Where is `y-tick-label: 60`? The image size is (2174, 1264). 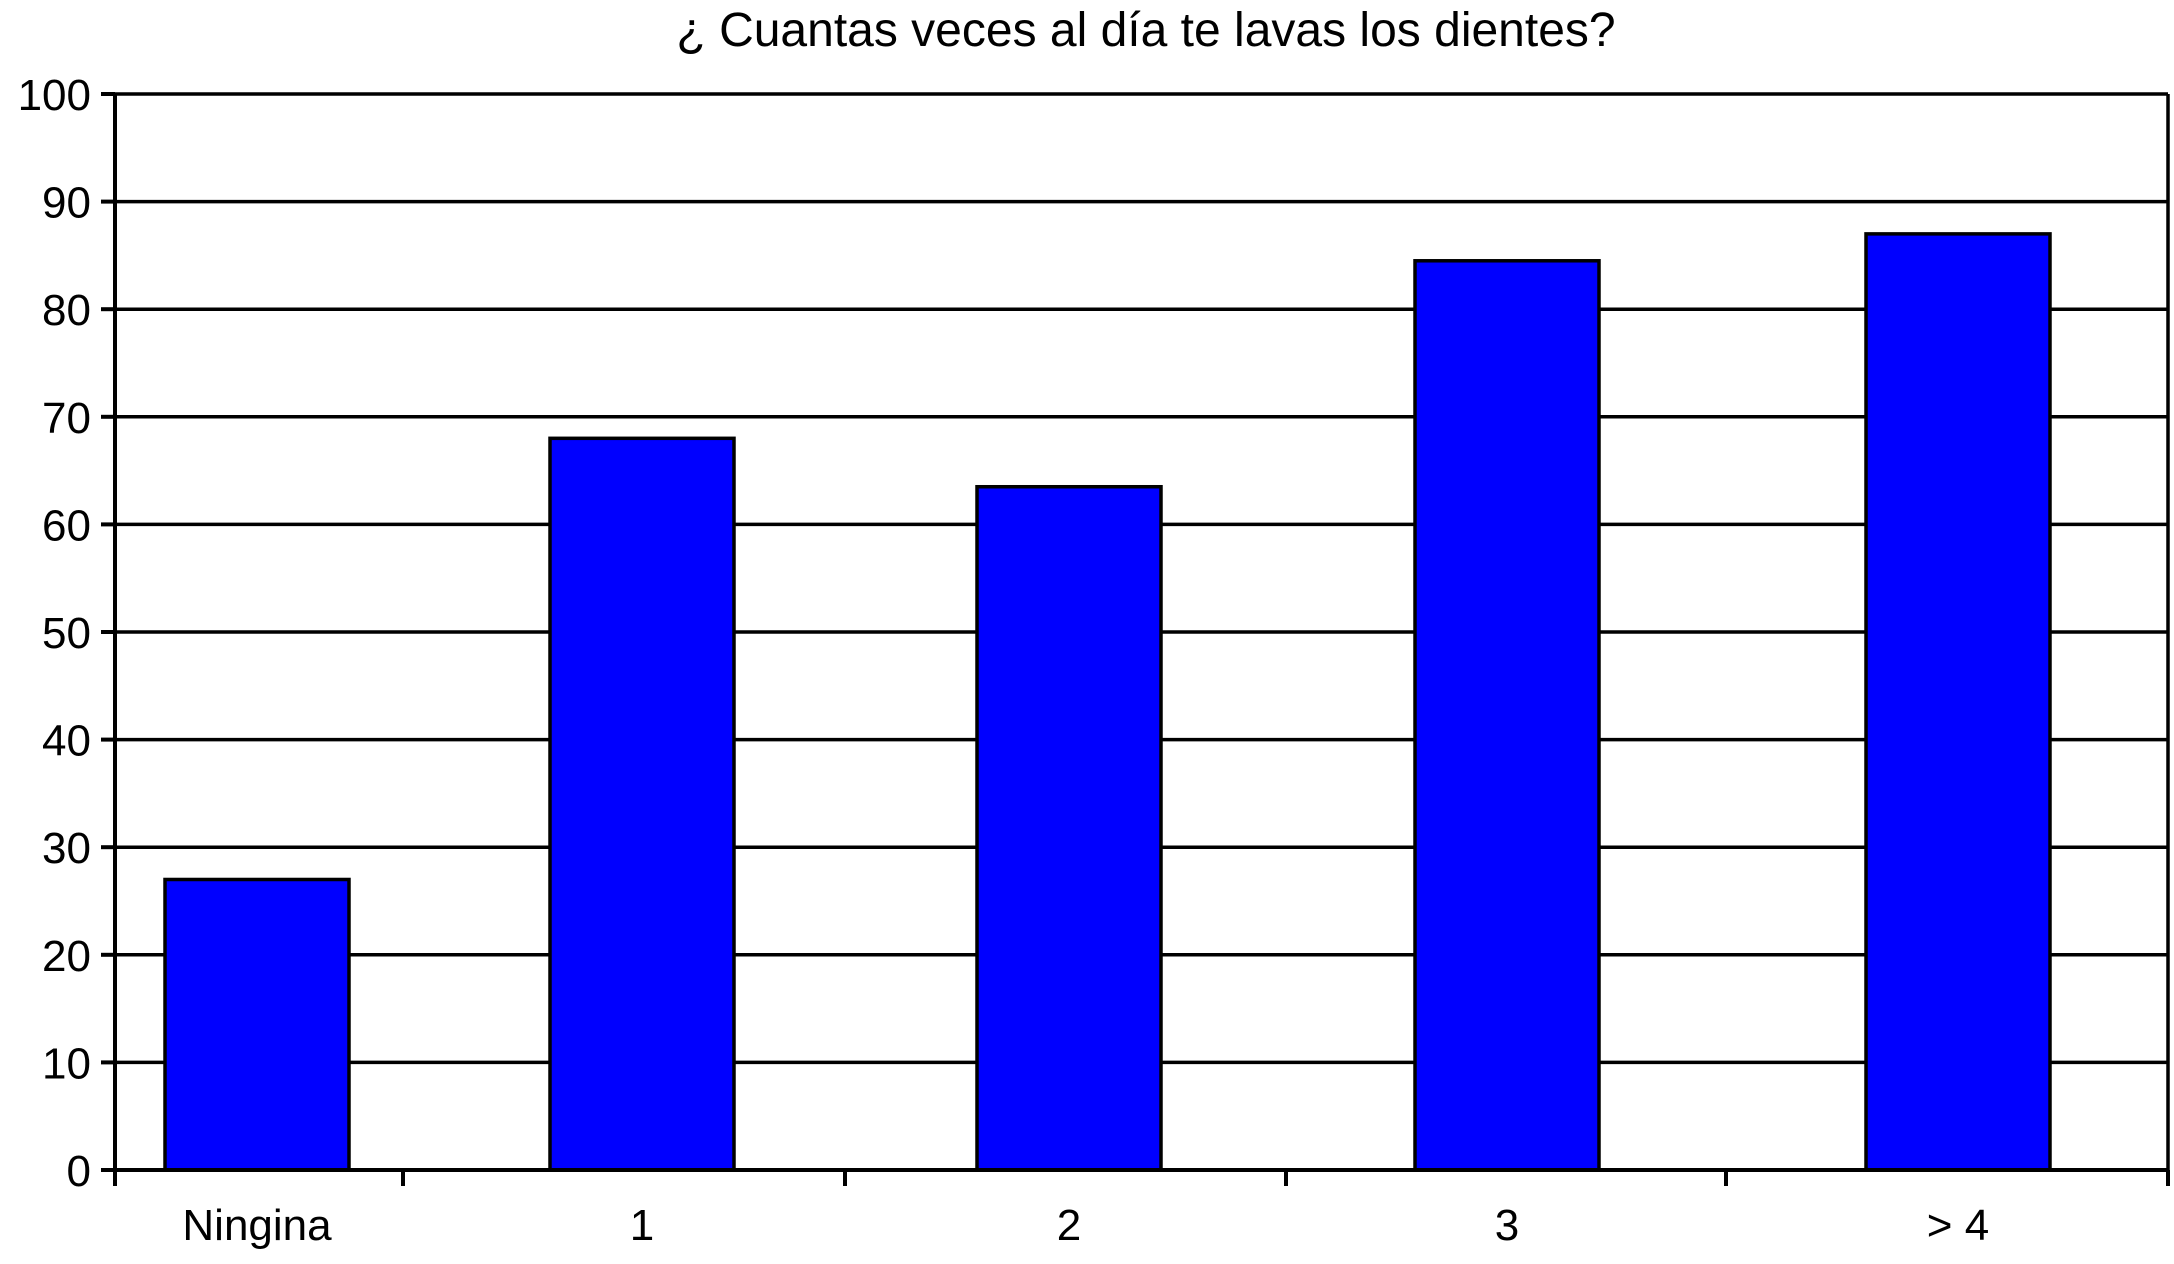
y-tick-label: 60 is located at coordinates (66, 525).